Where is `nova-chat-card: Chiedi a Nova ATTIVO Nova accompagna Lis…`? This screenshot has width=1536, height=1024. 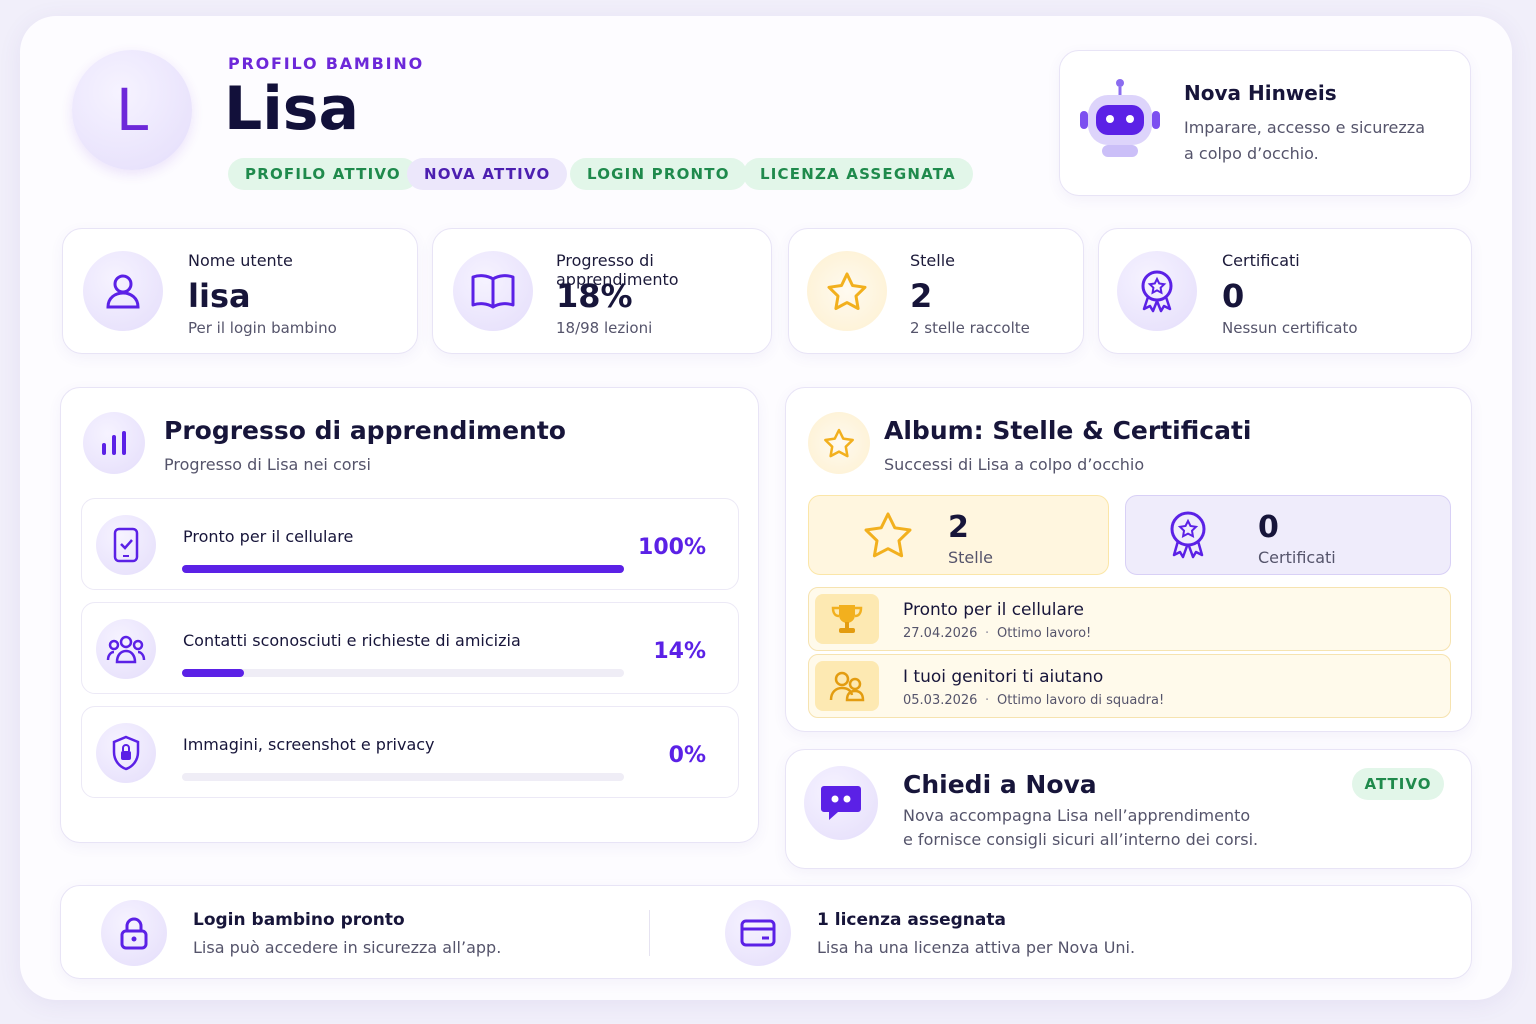
nova-chat-card: Chiedi a Nova ATTIVO Nova accompagna Lis… is located at coordinates (1128, 809).